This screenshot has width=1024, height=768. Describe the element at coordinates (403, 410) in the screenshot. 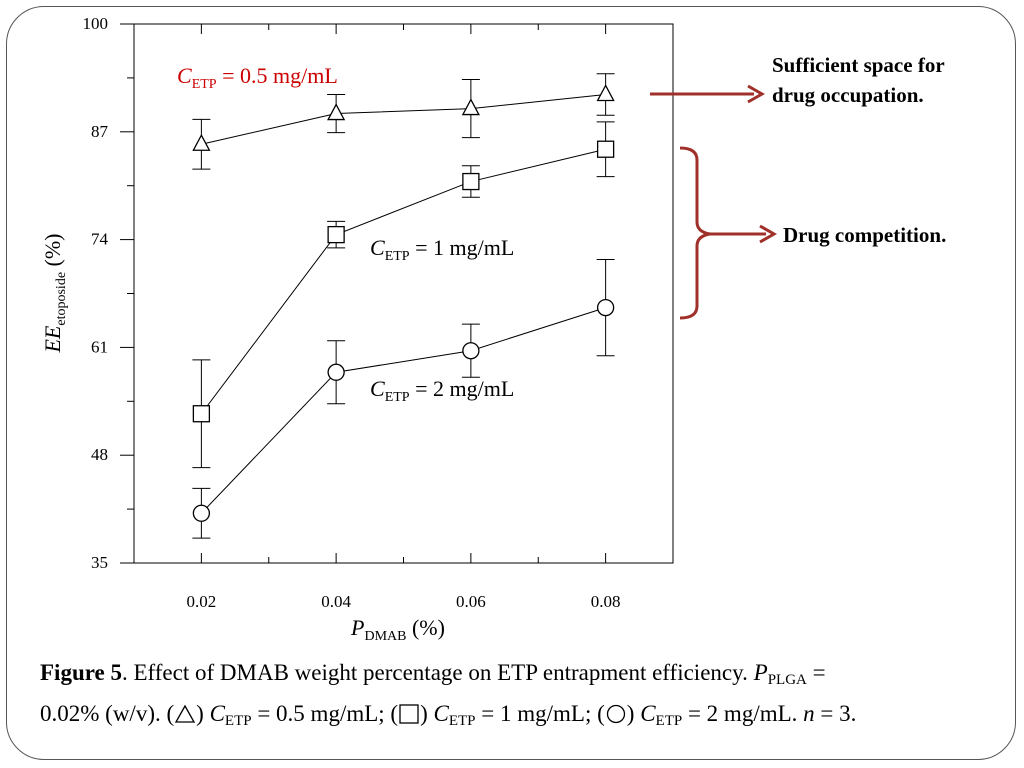

I see `series-line-circle` at that location.